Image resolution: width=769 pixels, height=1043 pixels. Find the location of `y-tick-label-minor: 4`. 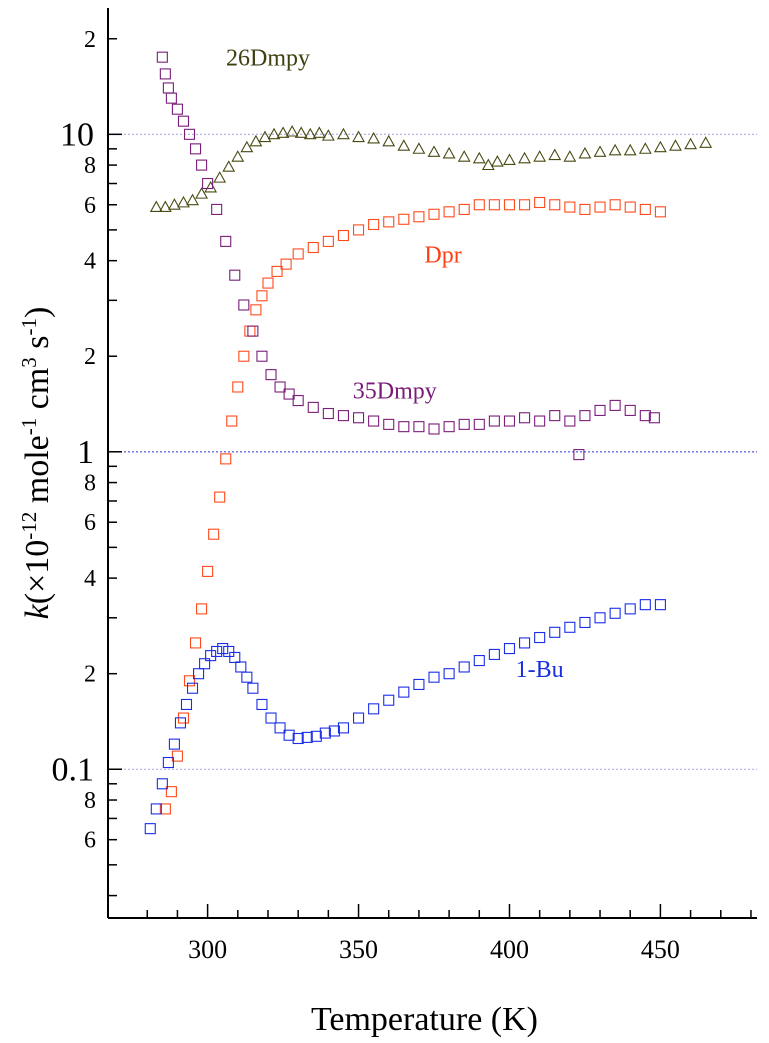

y-tick-label-minor: 4 is located at coordinates (90, 262).